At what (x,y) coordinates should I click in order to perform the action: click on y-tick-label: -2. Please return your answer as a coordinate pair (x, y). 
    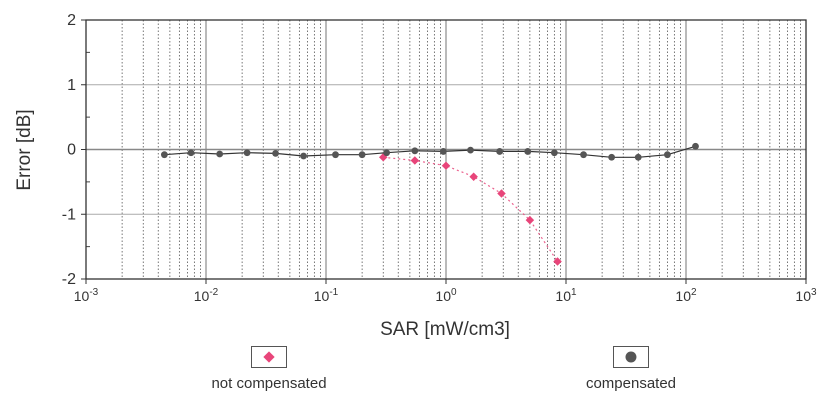
    Looking at the image, I should click on (69, 279).